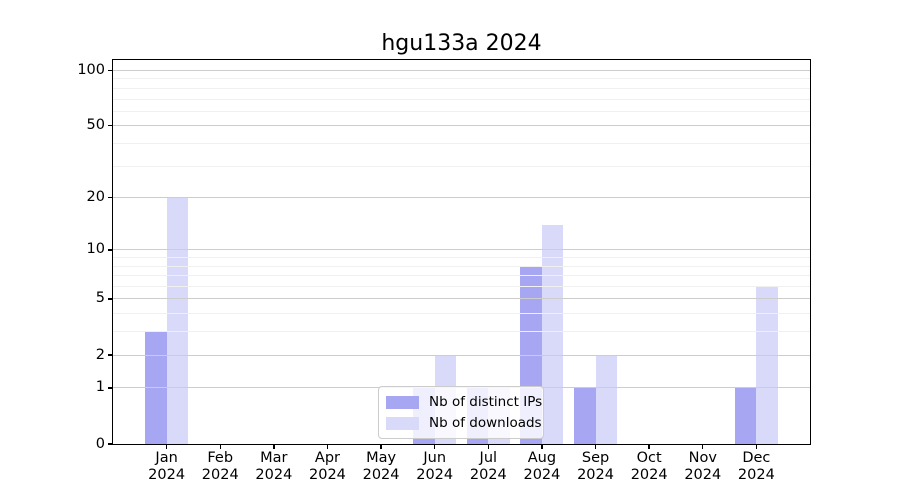 Image resolution: width=900 pixels, height=500 pixels. I want to click on legend-item-distinct-ips: Nb of distinct IPs, so click(464, 402).